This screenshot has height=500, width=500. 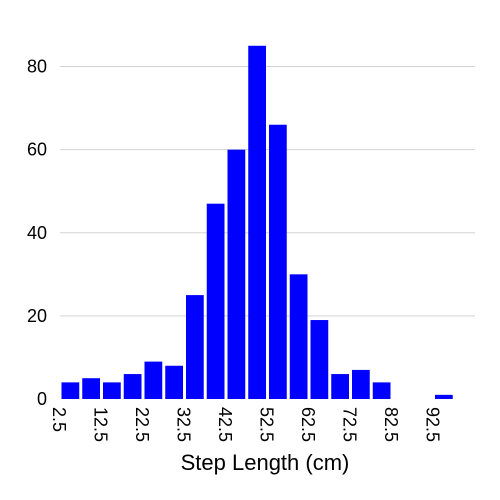 I want to click on x-tick-label: 32.5, so click(x=184, y=424).